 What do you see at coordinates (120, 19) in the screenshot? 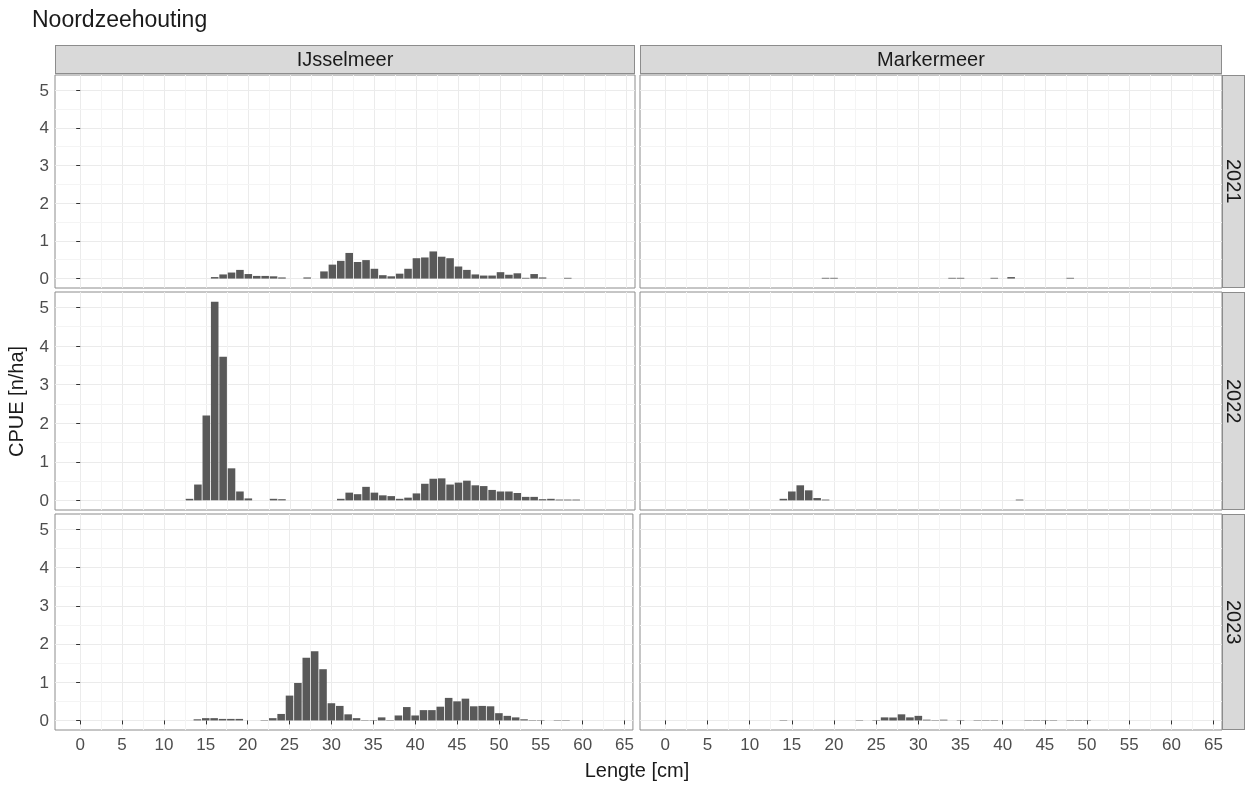
I see `chart-title: Noordzeehouting` at bounding box center [120, 19].